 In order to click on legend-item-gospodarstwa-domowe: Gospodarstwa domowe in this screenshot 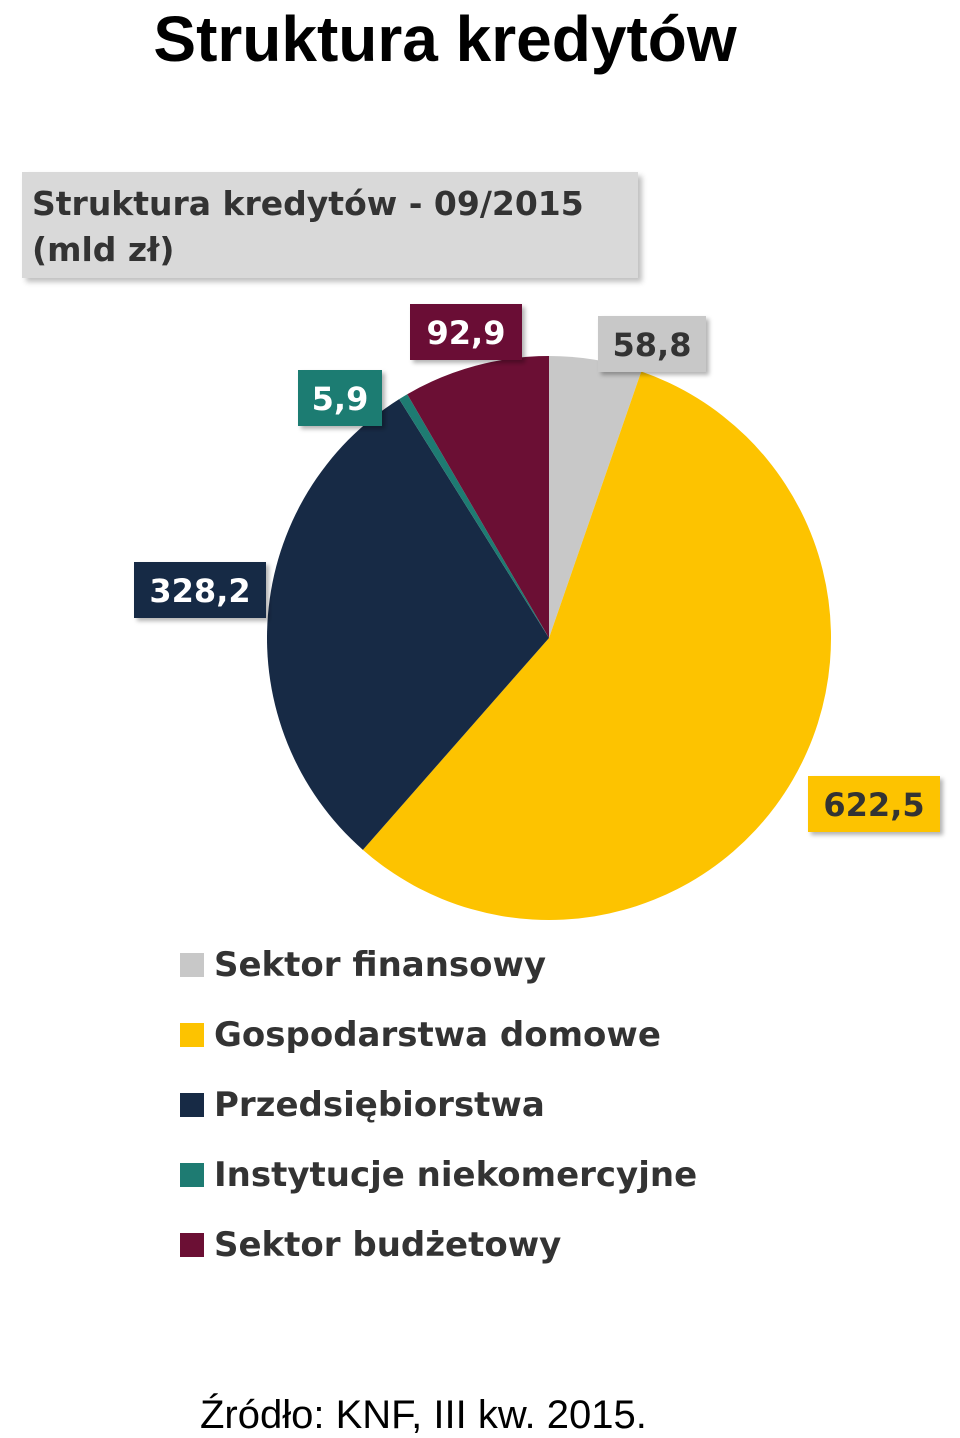, I will do `click(490, 1035)`.